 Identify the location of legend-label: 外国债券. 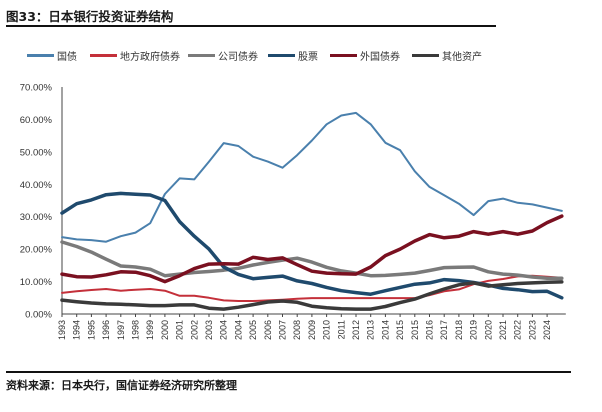
(380, 57).